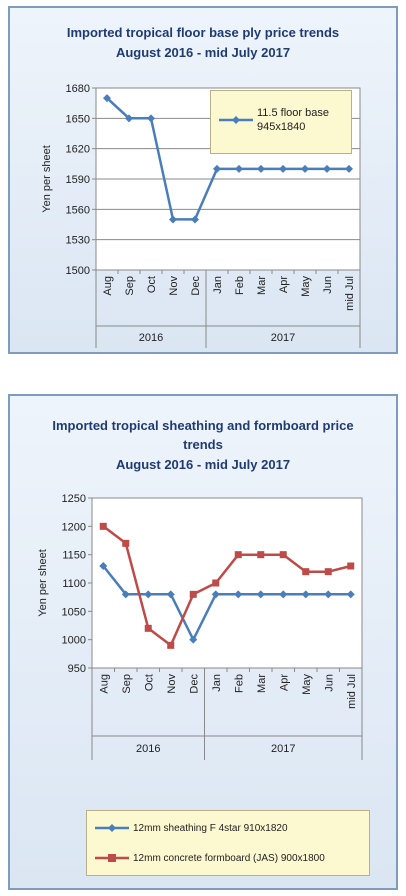  Describe the element at coordinates (78, 241) in the screenshot. I see `y-tick-label: 1530` at that location.